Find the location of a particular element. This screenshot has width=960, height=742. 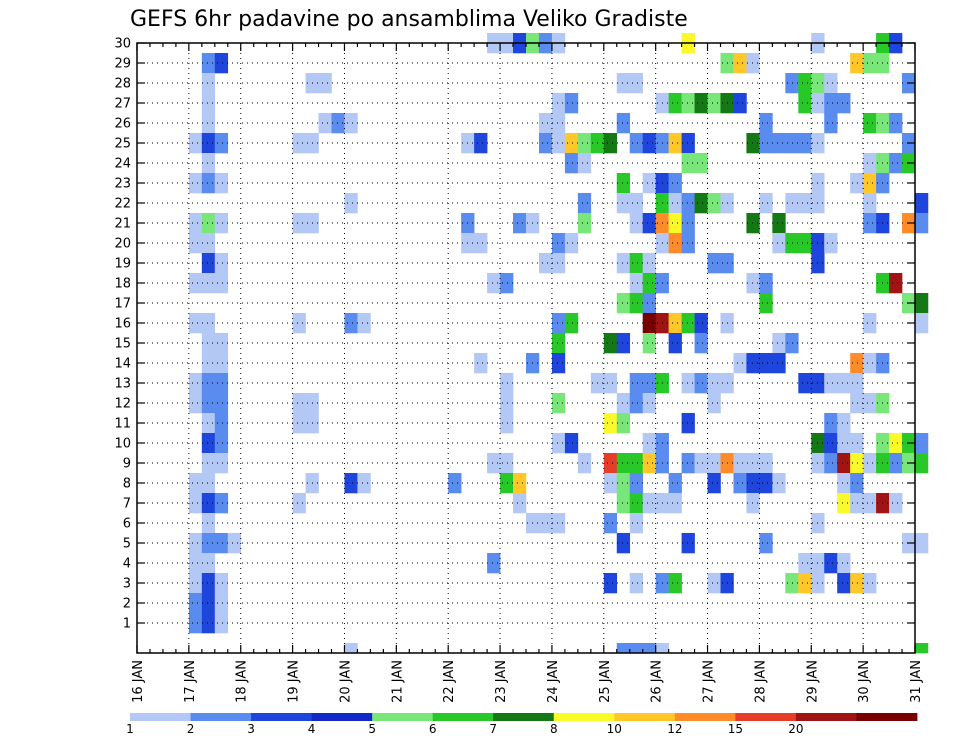

x-tick-label: 30 JAN is located at coordinates (864, 681).